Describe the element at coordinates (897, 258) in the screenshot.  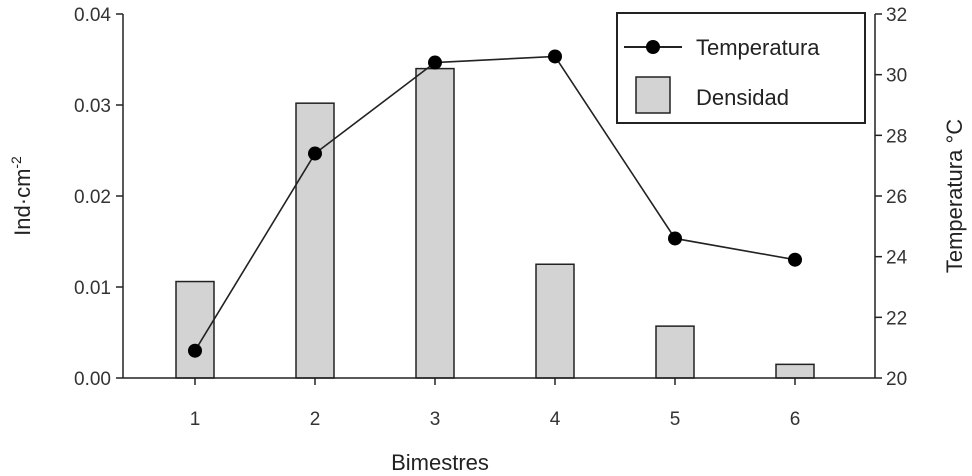
I see `right-tick-label: 24` at that location.